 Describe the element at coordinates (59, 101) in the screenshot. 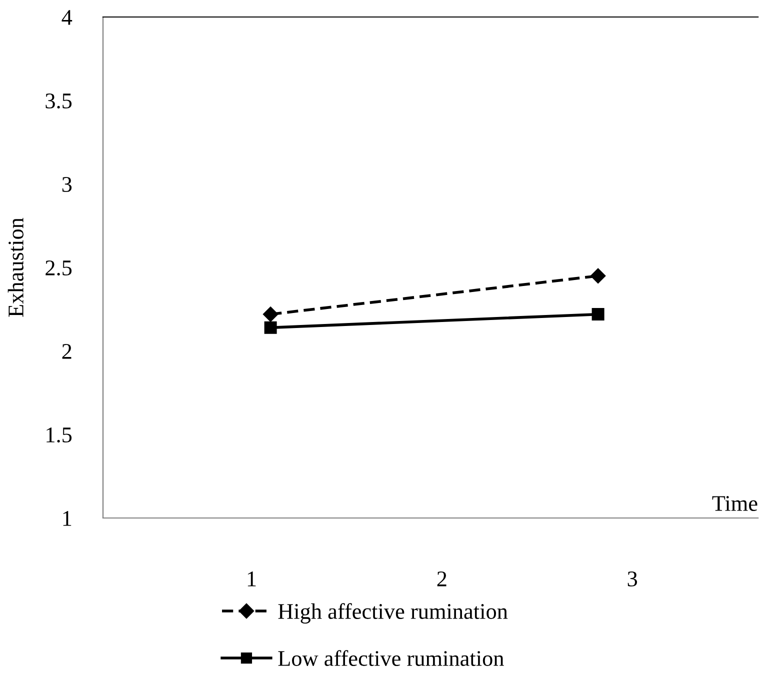

I see `y-tick-label: 3.5` at that location.